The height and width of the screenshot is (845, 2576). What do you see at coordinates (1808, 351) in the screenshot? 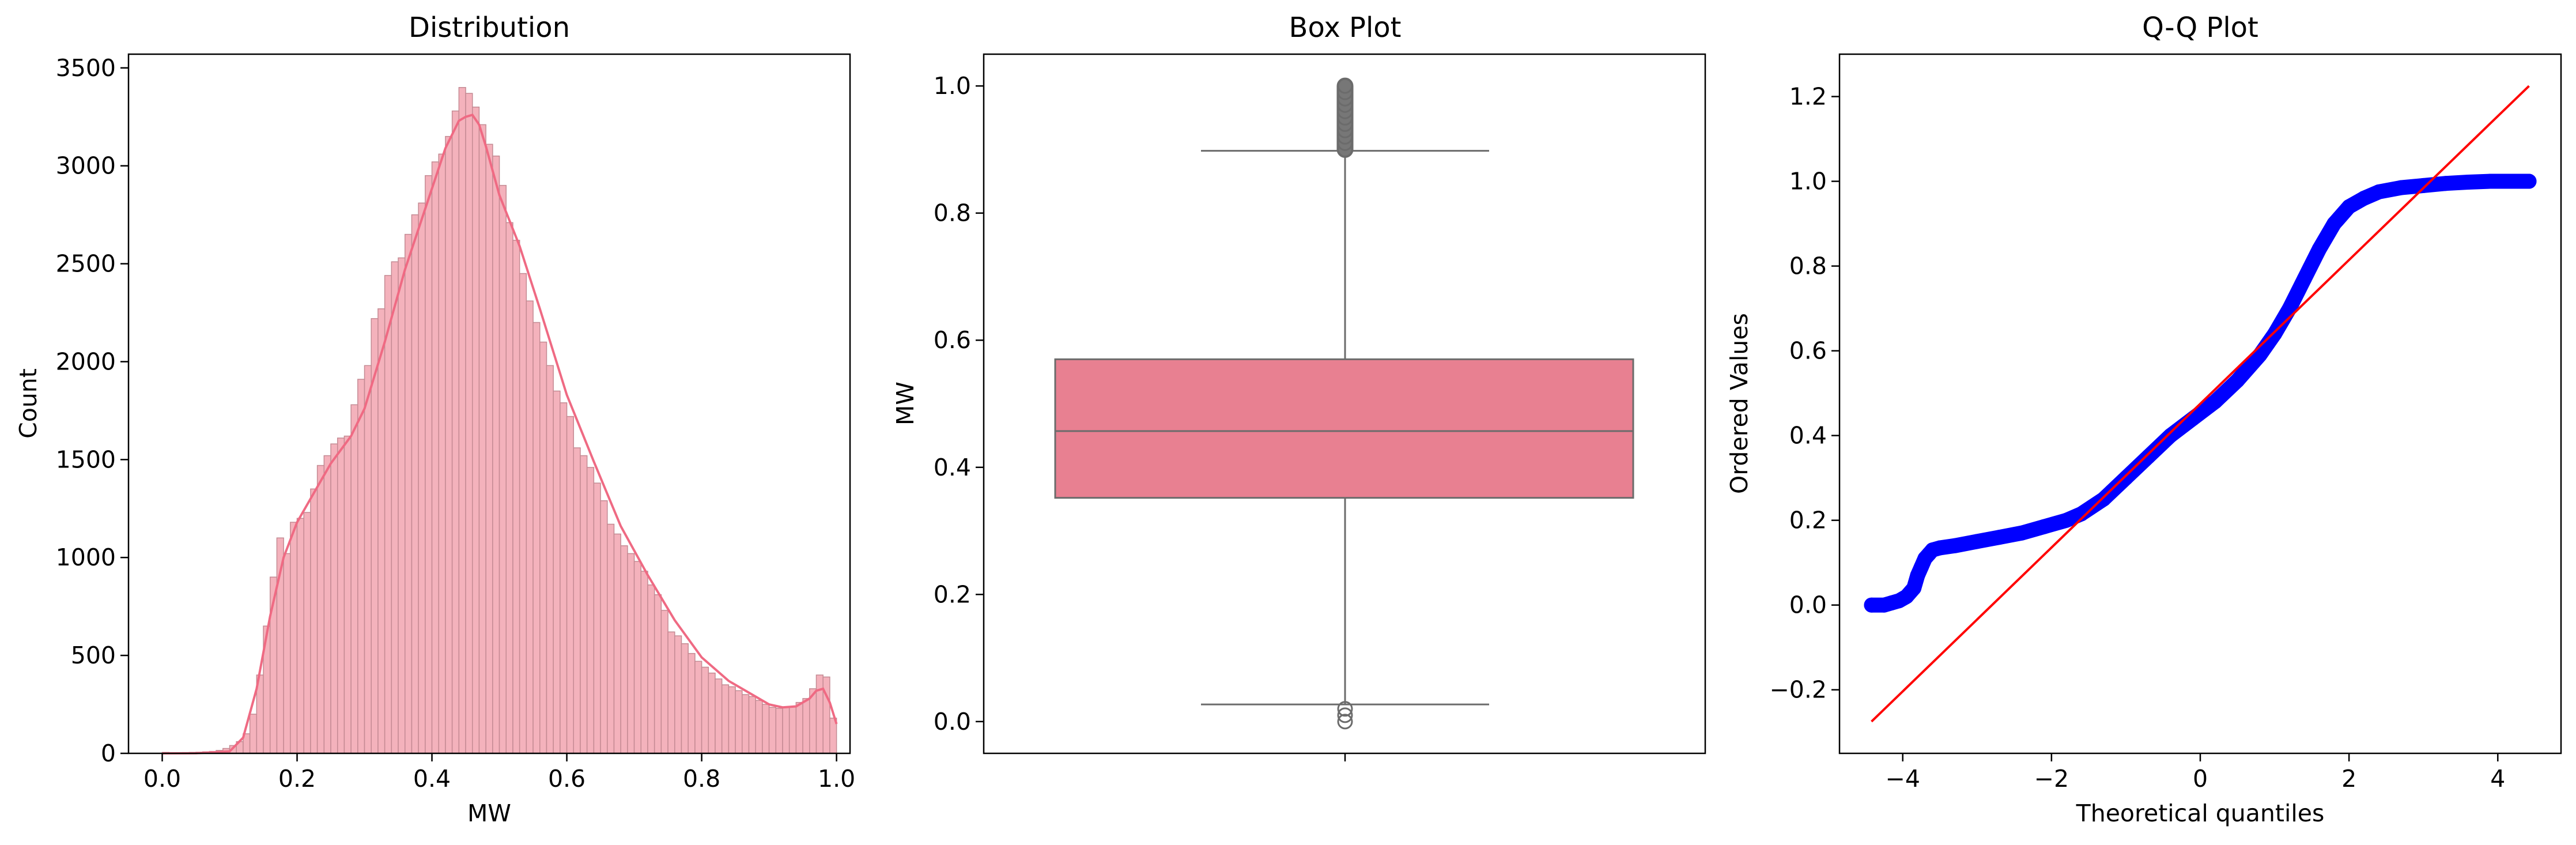
I see `qq-y-tick-label: 0.6` at bounding box center [1808, 351].